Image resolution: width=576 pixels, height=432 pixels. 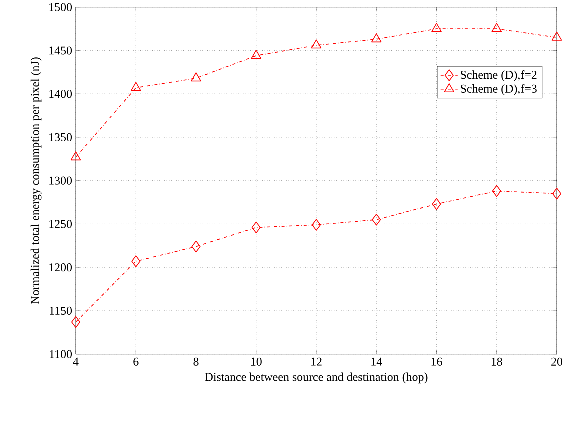 I want to click on x-tick-label: 20, so click(x=557, y=362).